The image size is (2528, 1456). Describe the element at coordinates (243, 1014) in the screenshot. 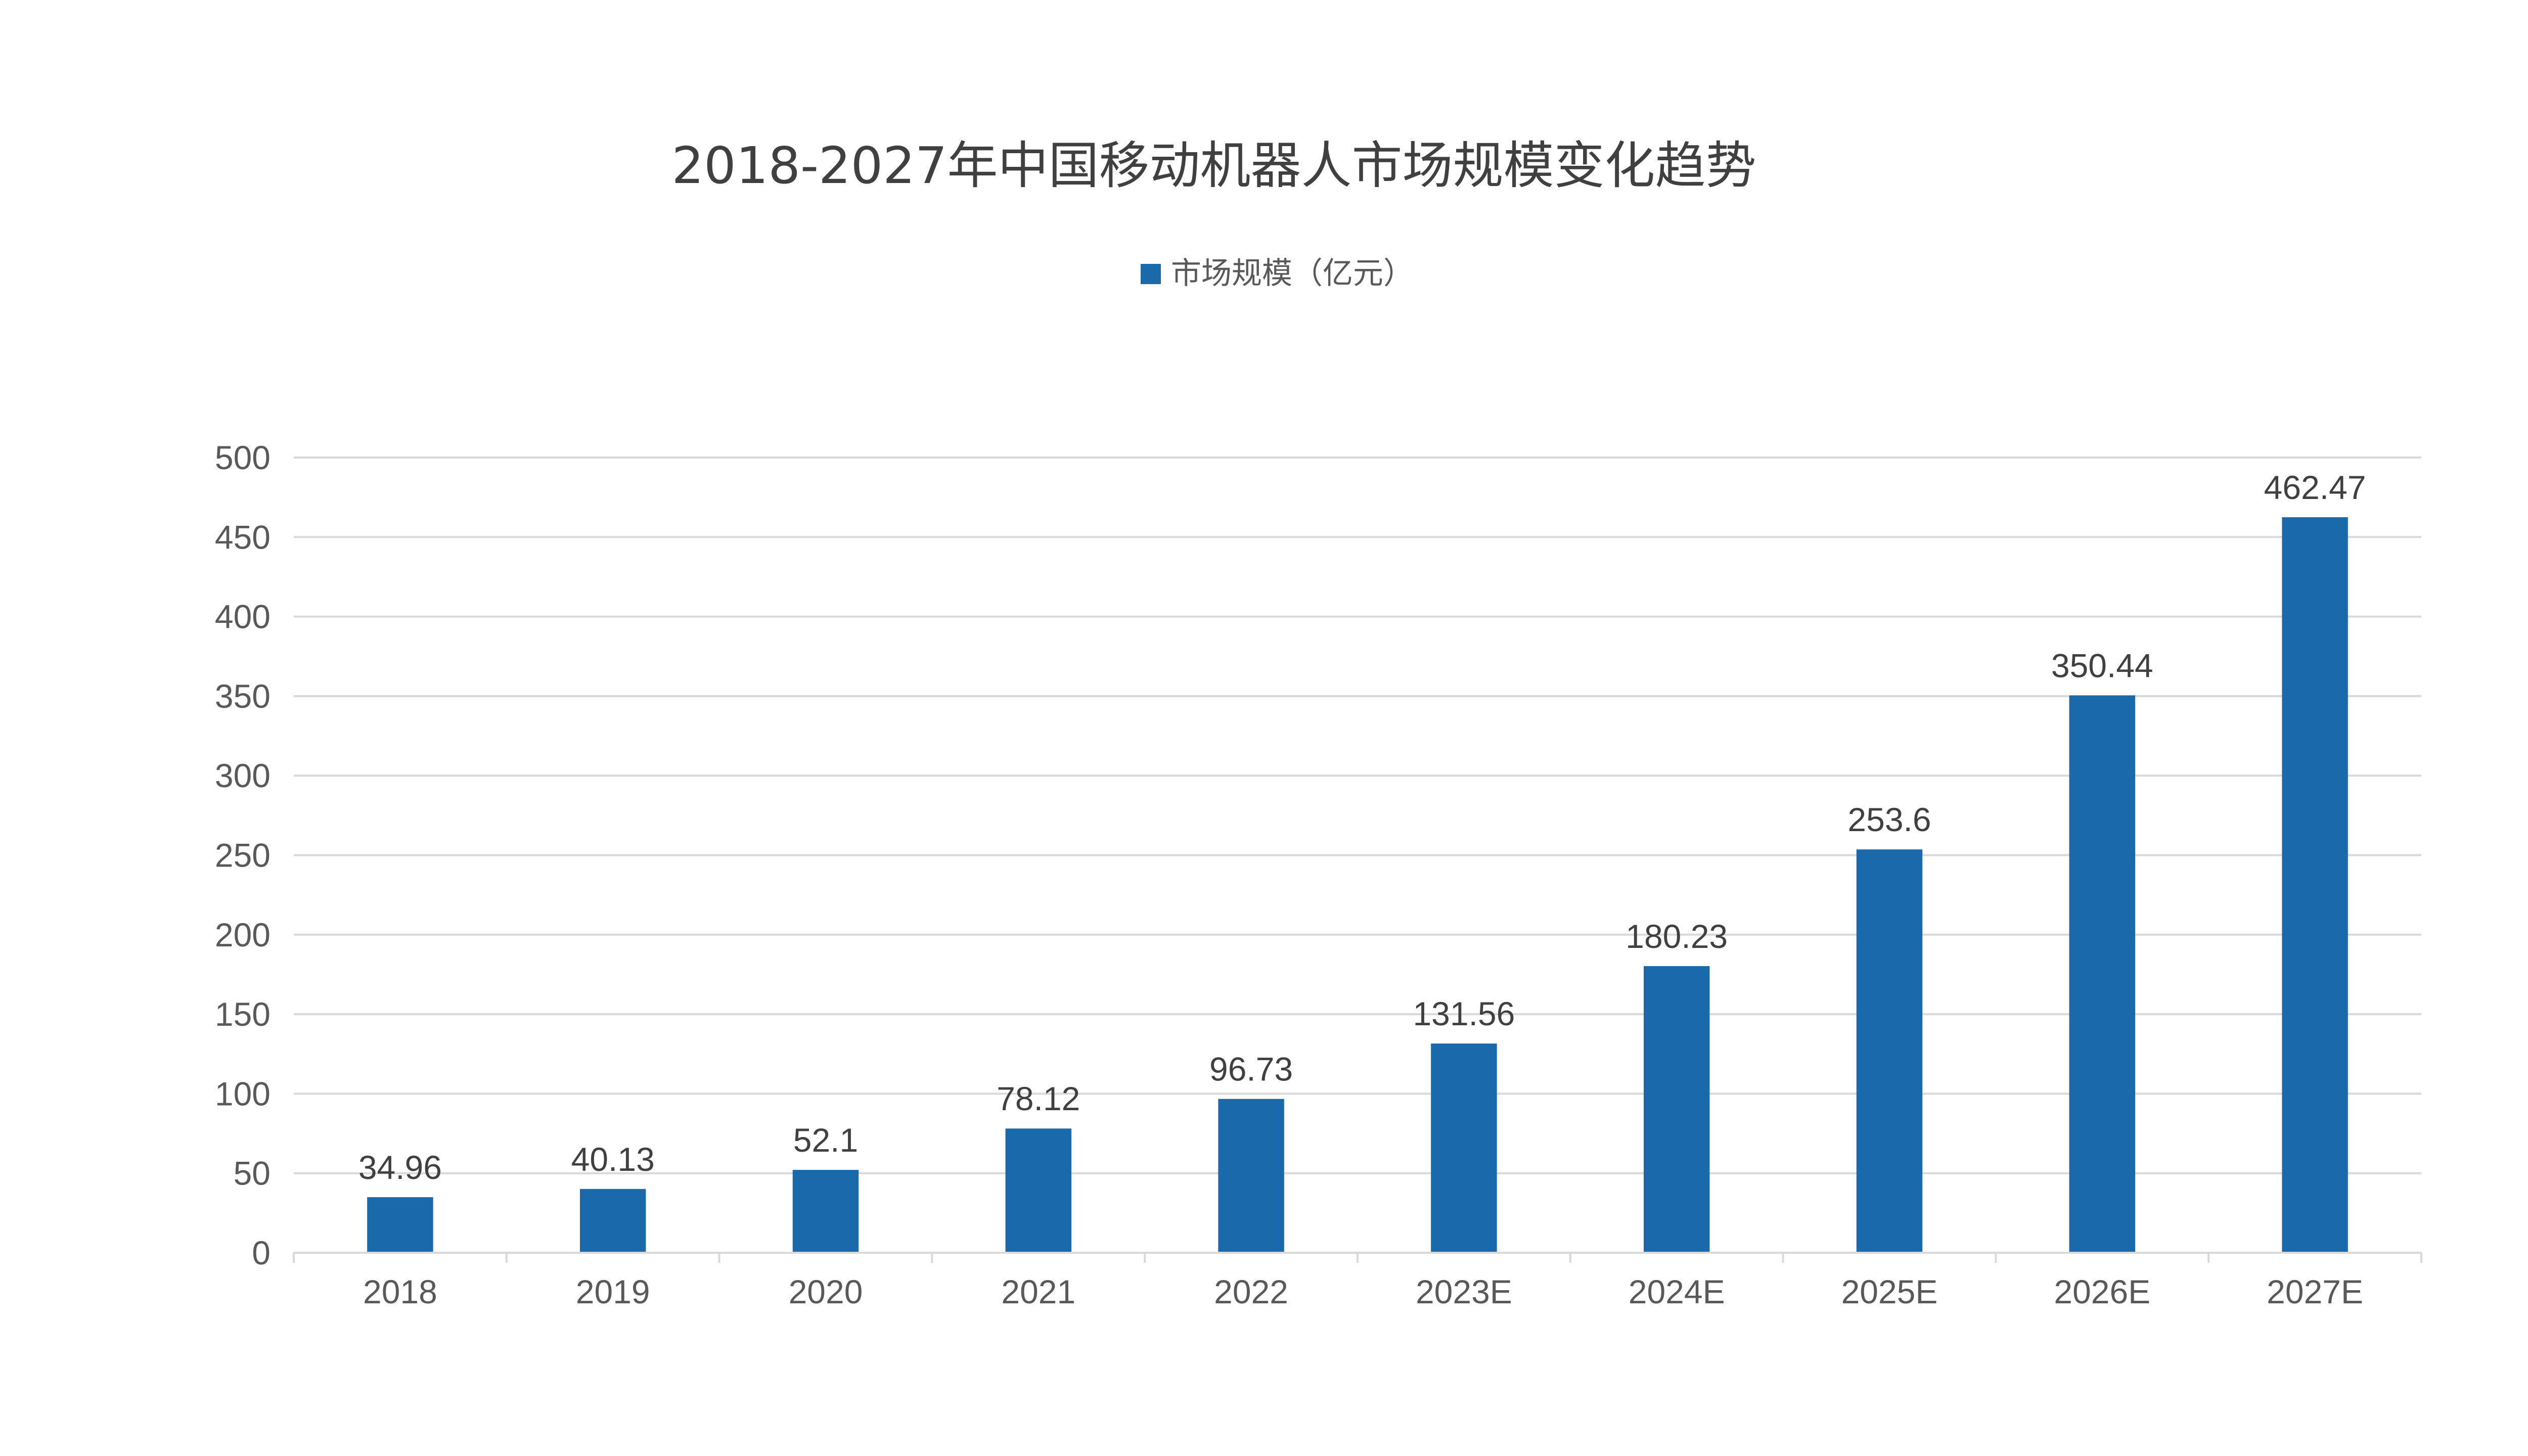

I see `y-tick-label: 150` at that location.